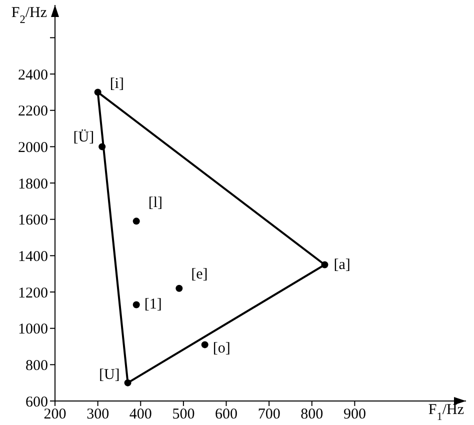 This screenshot has width=474, height=425. What do you see at coordinates (29, 15) in the screenshot?
I see `y-axis-title: F$_{2}$/Hz` at bounding box center [29, 15].